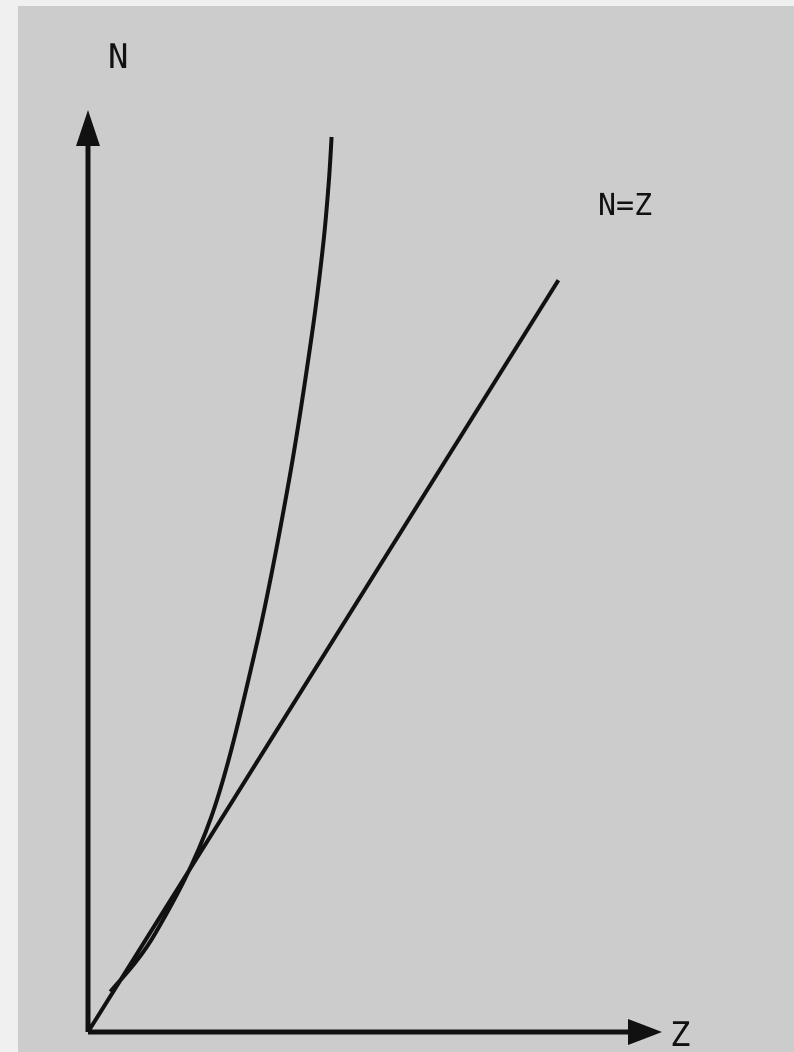  I want to click on y-axis-label: N, so click(118, 57).